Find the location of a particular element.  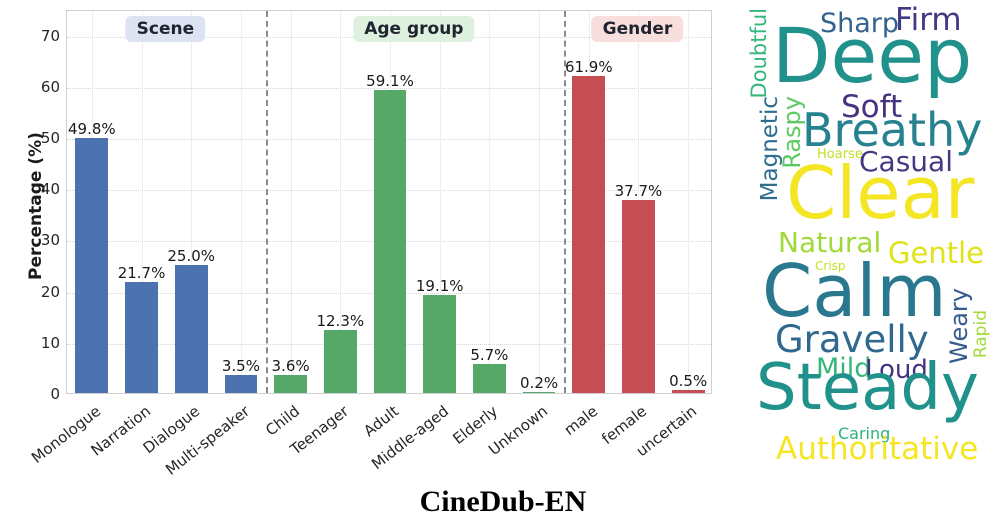

wordcloud-word-natural: Natural is located at coordinates (830, 242).